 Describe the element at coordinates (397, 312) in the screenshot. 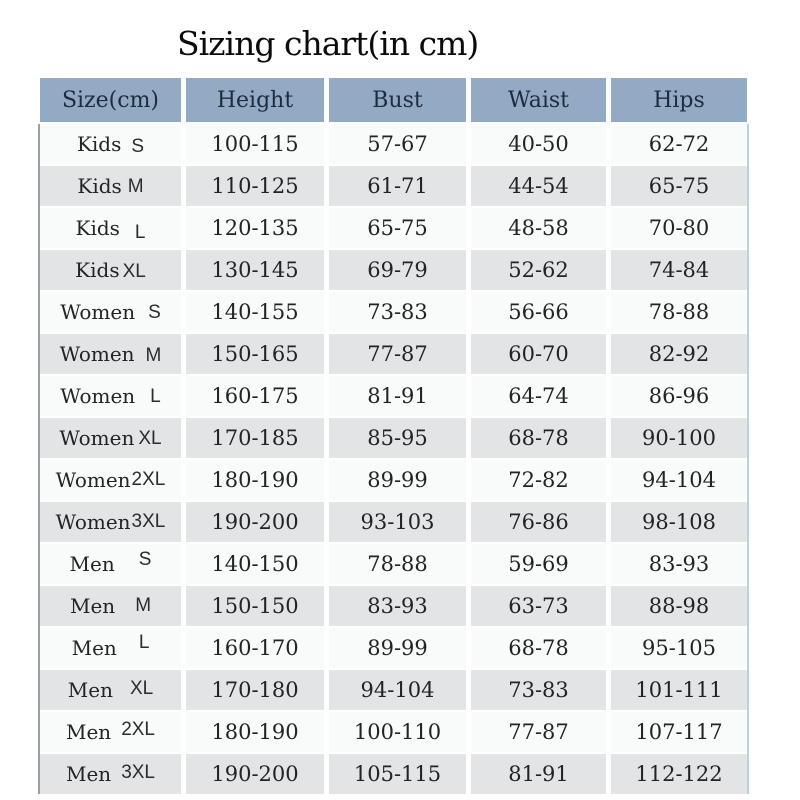

I see `bust-value-cell: 73-83` at that location.